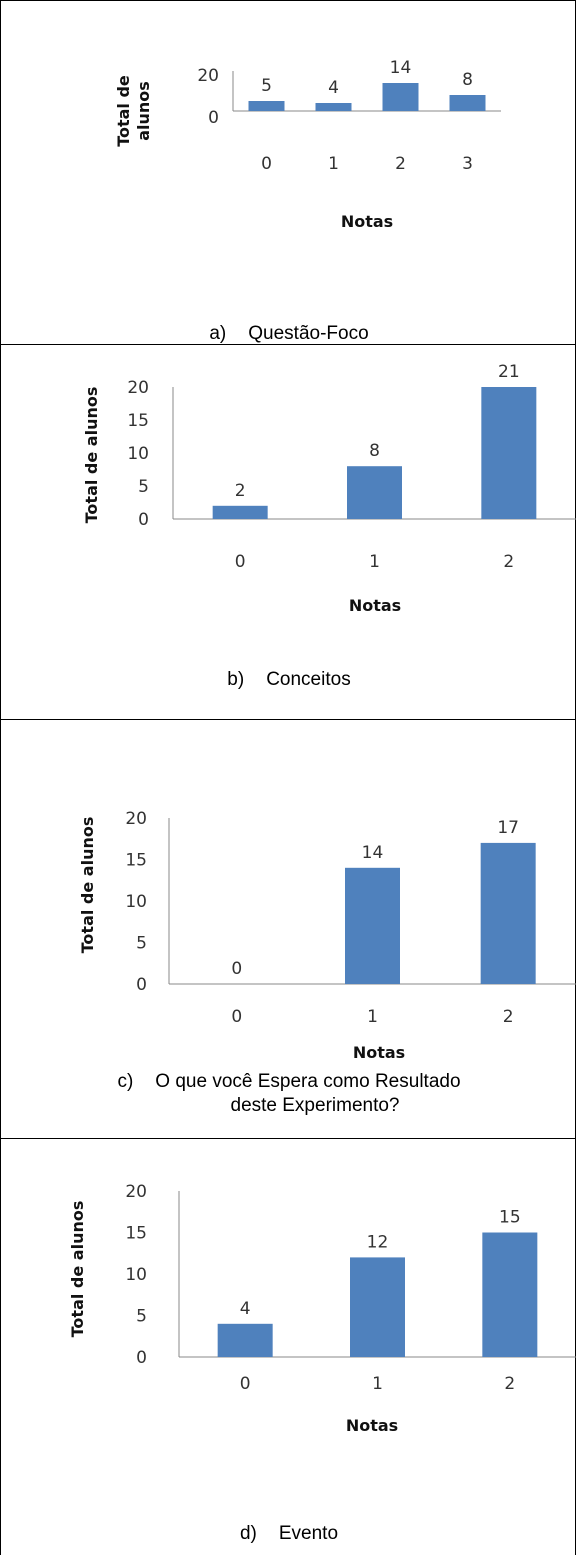 The height and width of the screenshot is (1556, 578). What do you see at coordinates (236, 969) in the screenshot?
I see `data-label: 0` at bounding box center [236, 969].